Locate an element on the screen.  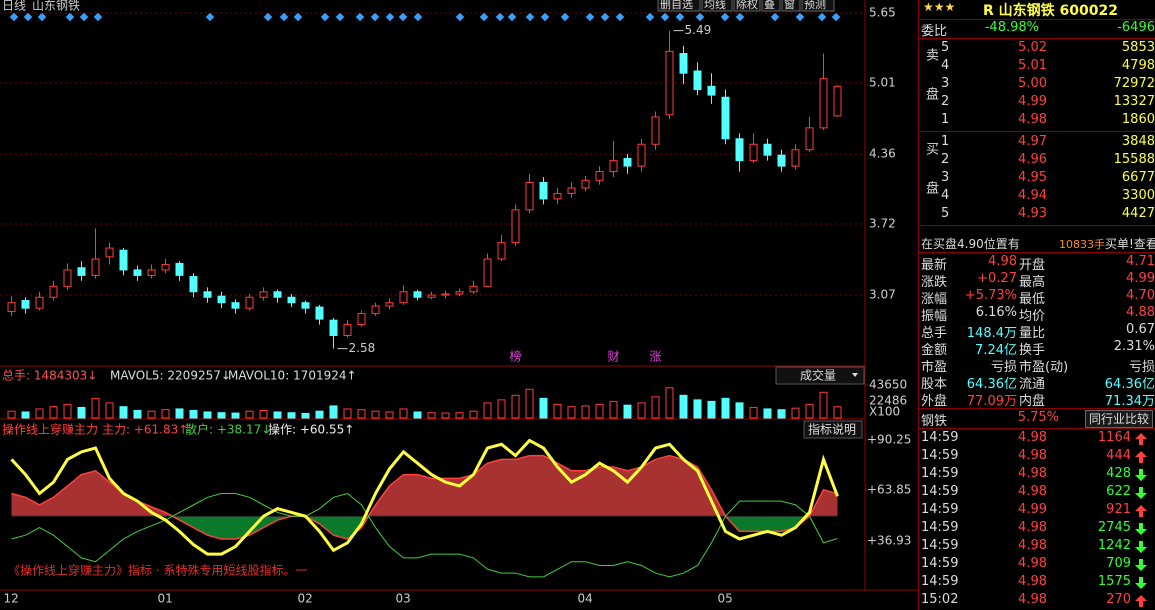
period-label: 日线 is located at coordinates (14, 6).